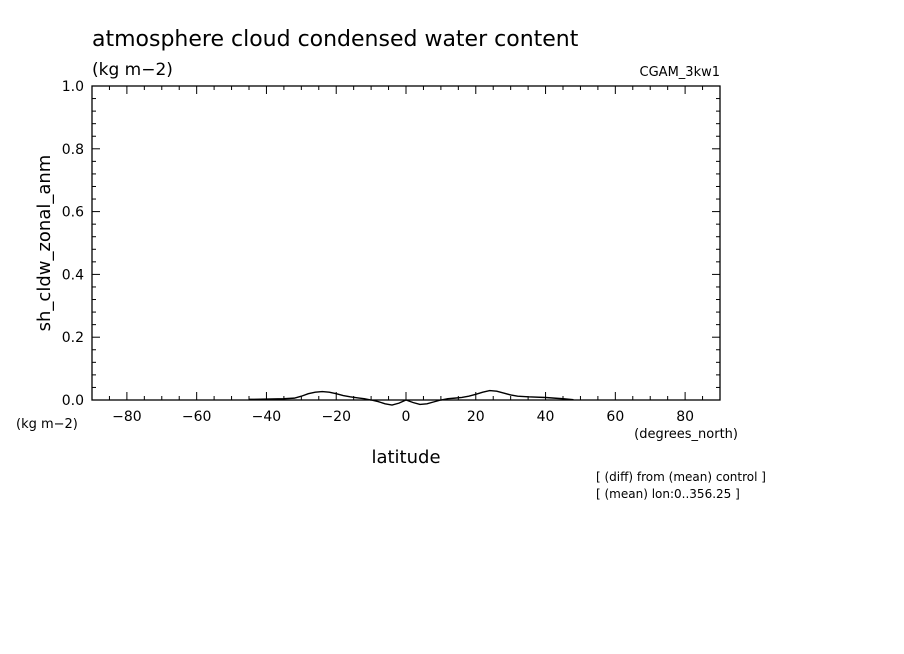 This screenshot has height=654, width=904. Describe the element at coordinates (73, 87) in the screenshot. I see `y-tick-label: 1.0` at that location.